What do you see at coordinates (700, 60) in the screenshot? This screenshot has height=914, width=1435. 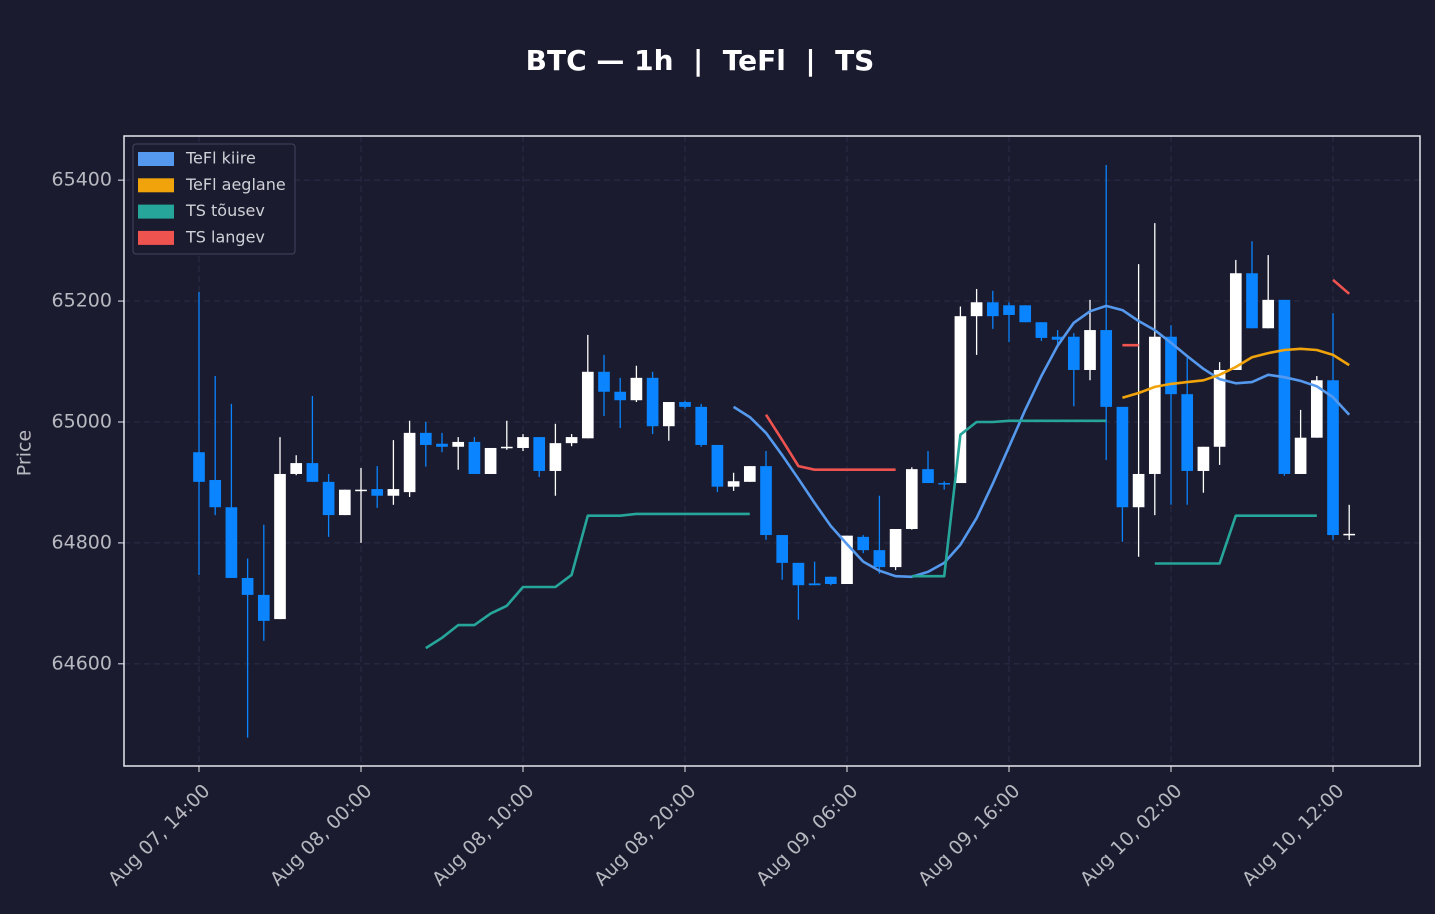 I see `chart-title: BTC — 1h | TeFl | TS` at bounding box center [700, 60].